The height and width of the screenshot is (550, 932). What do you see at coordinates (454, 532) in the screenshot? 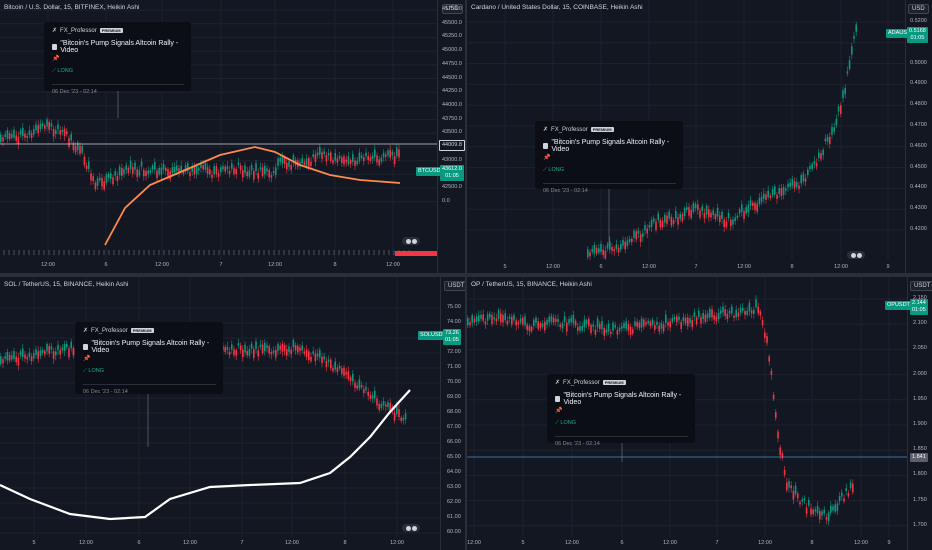
I see `price-axis-label: 60.00` at bounding box center [454, 532].